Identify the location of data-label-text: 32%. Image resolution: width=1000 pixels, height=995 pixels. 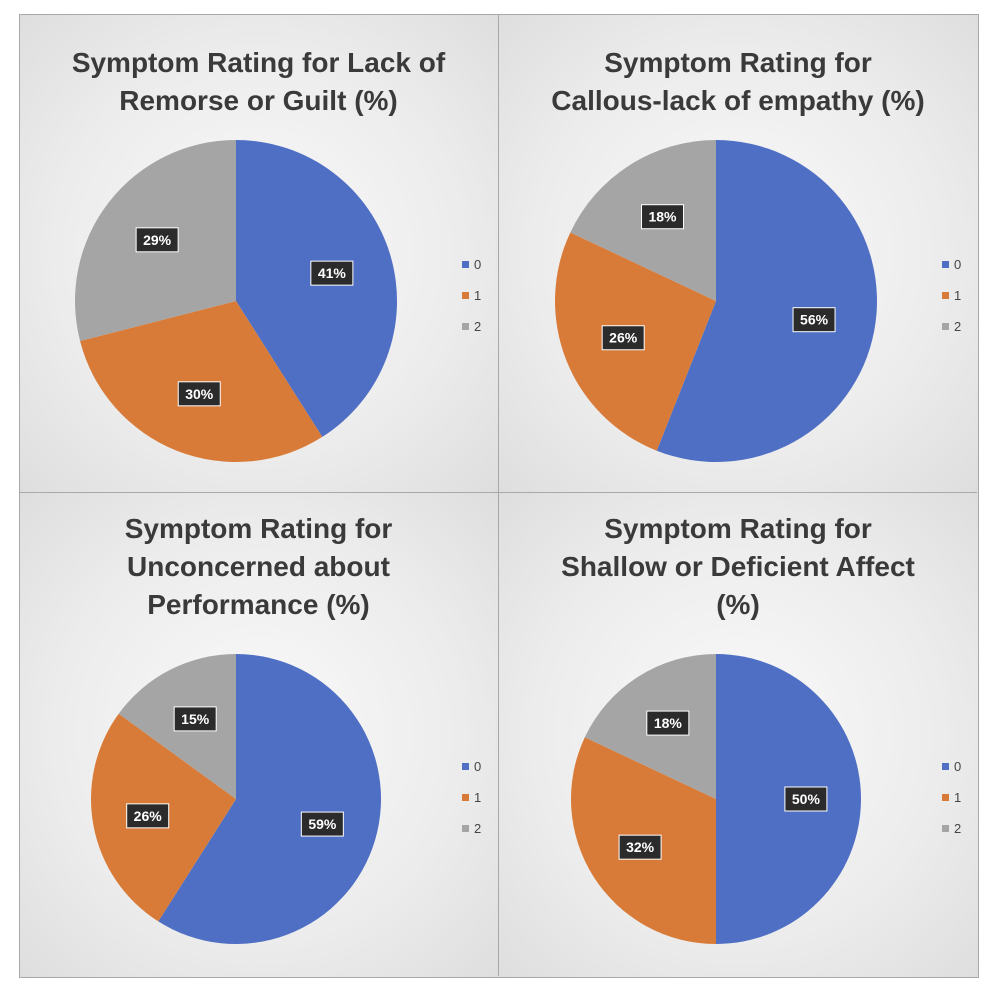
(640, 847).